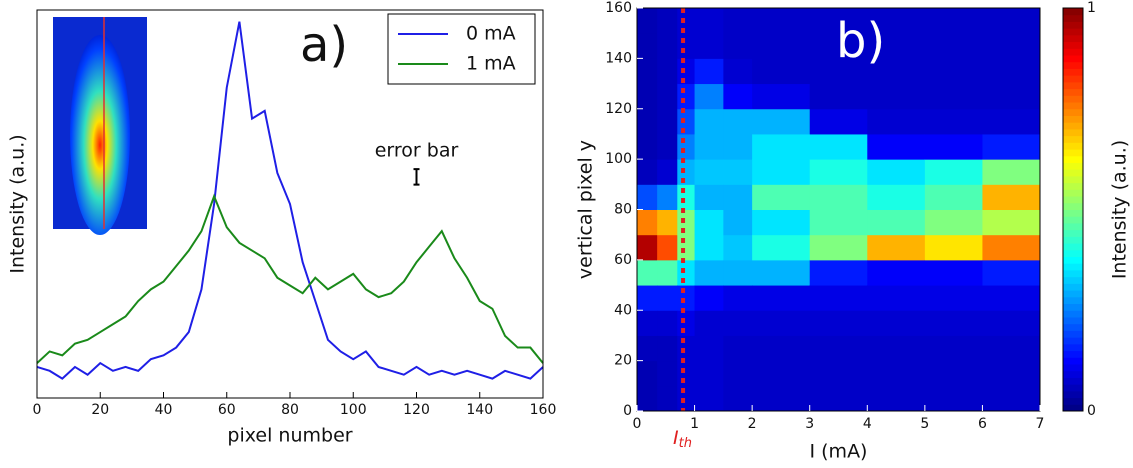 This screenshot has width=1133, height=468. Describe the element at coordinates (1120, 209) in the screenshot. I see `colorbar-label: Intensity (a.u.)` at that location.